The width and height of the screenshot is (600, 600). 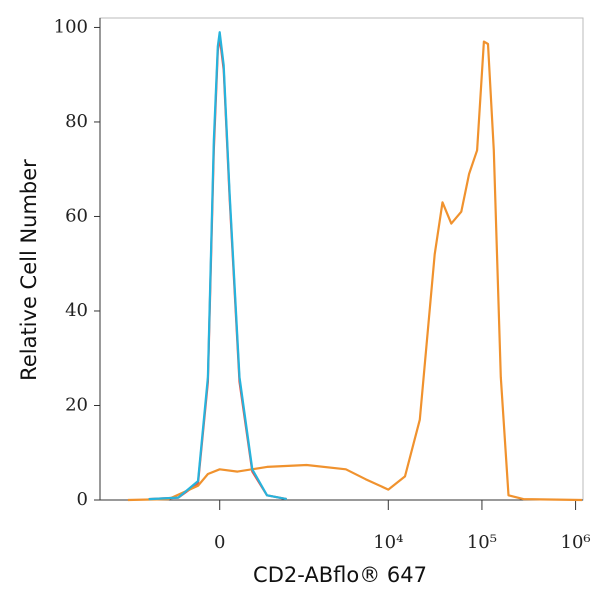 I want to click on x-axis-label: CD2-ABflo® 647, so click(x=340, y=575).